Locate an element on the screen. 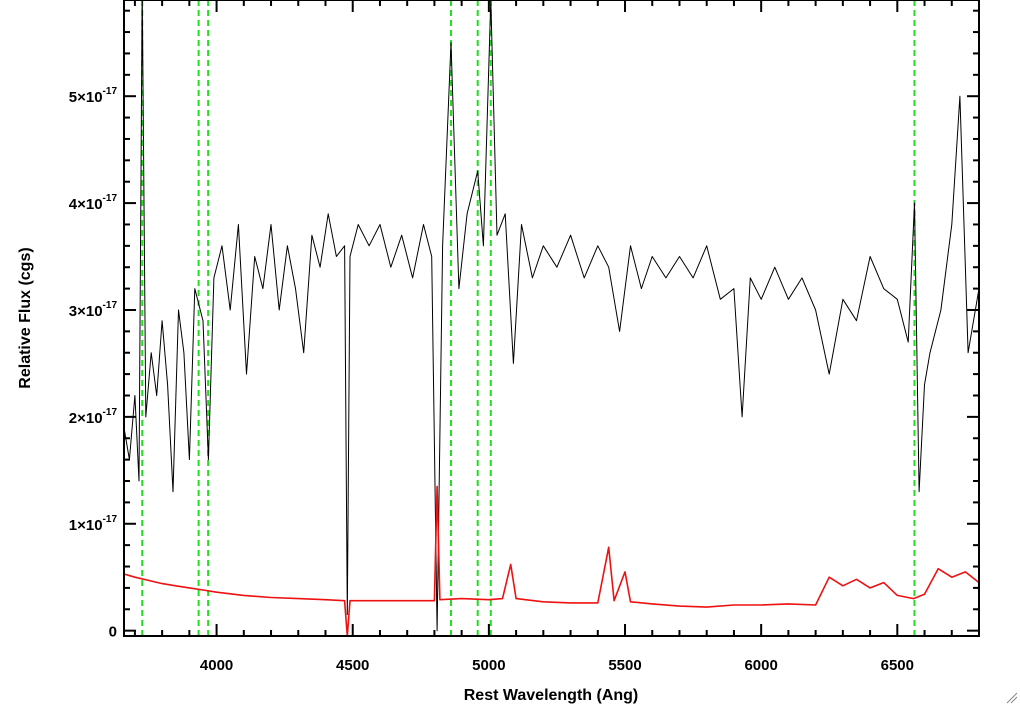 The image size is (1020, 706). x-tick-label: 6500 is located at coordinates (897, 665).